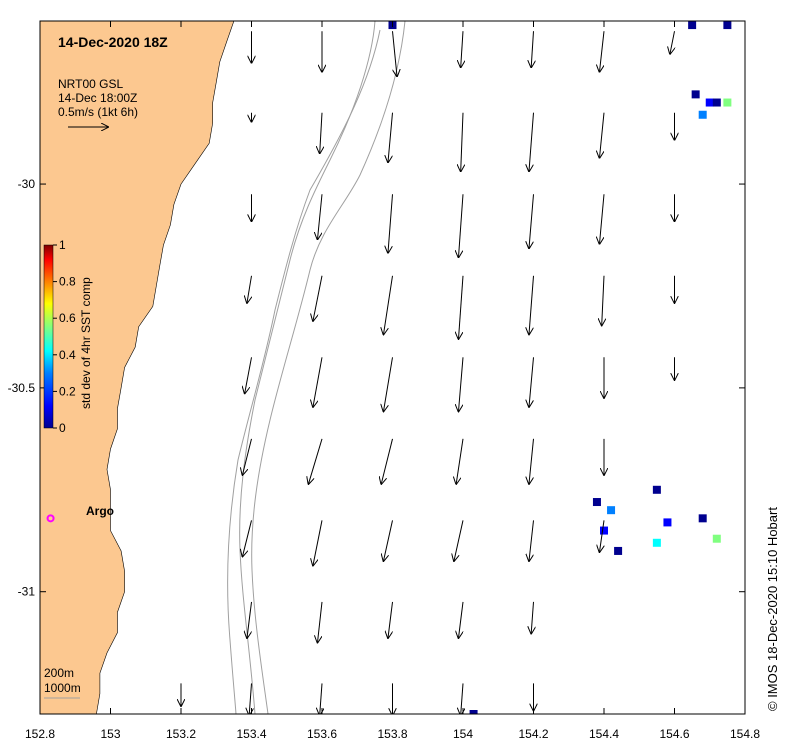 The height and width of the screenshot is (750, 789). What do you see at coordinates (67, 391) in the screenshot?
I see `colorbar-tick-label: 0.2` at bounding box center [67, 391].